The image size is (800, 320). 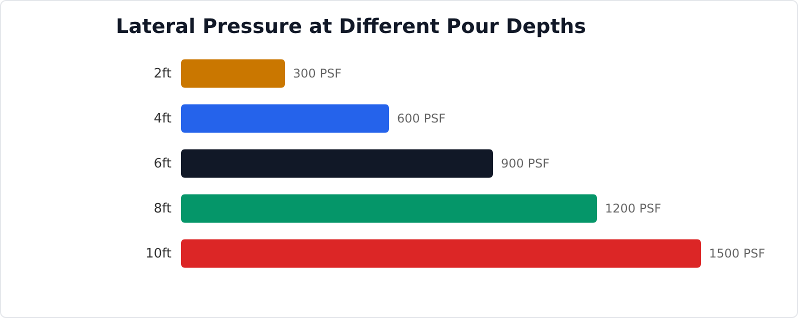 What do you see at coordinates (525, 163) in the screenshot?
I see `data-label: 900 PSF` at bounding box center [525, 163].